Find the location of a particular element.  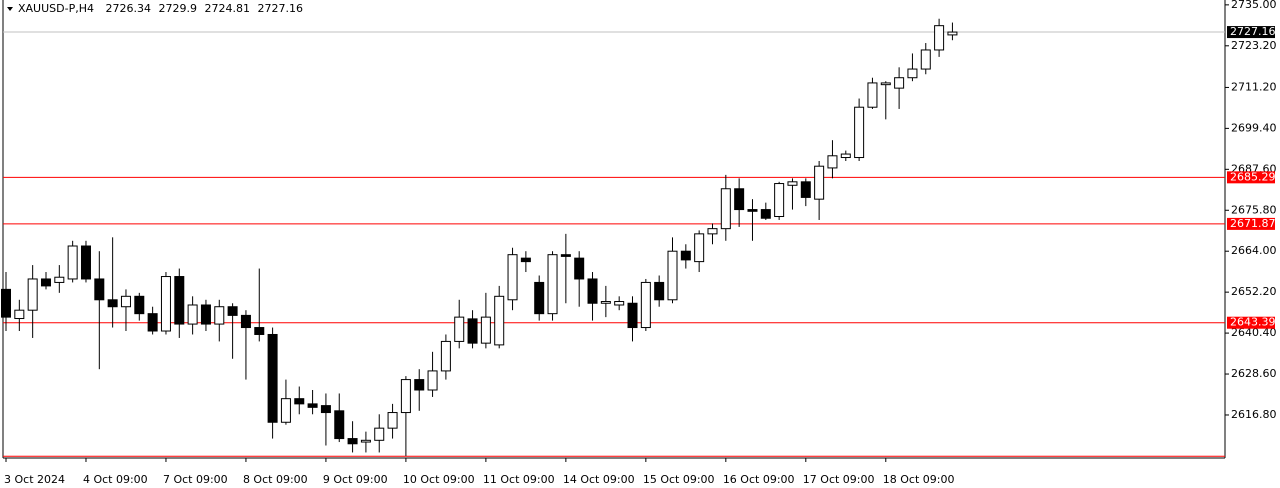

current-price-label: 2727.16 is located at coordinates (1253, 31).